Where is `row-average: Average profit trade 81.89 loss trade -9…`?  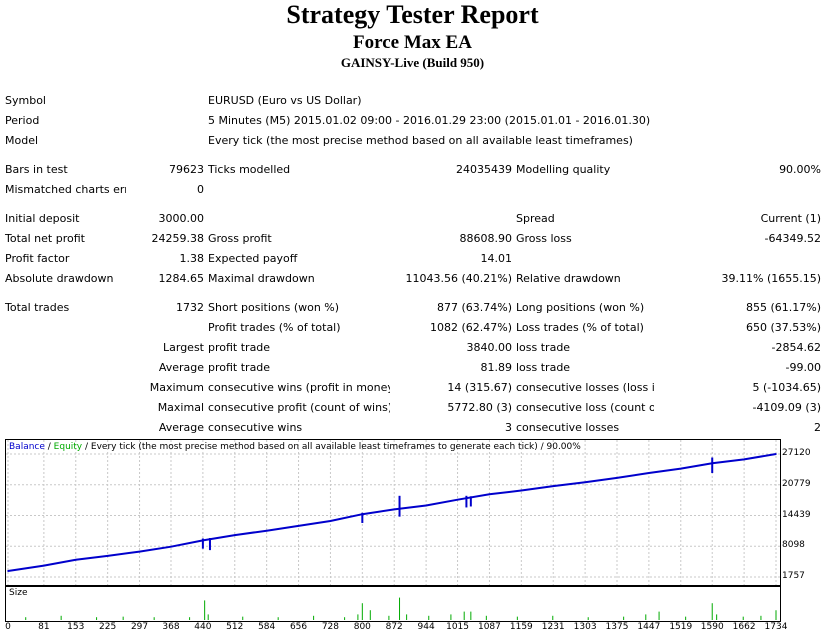
row-average: Average profit trade 81.89 loss trade -9… is located at coordinates (413, 367).